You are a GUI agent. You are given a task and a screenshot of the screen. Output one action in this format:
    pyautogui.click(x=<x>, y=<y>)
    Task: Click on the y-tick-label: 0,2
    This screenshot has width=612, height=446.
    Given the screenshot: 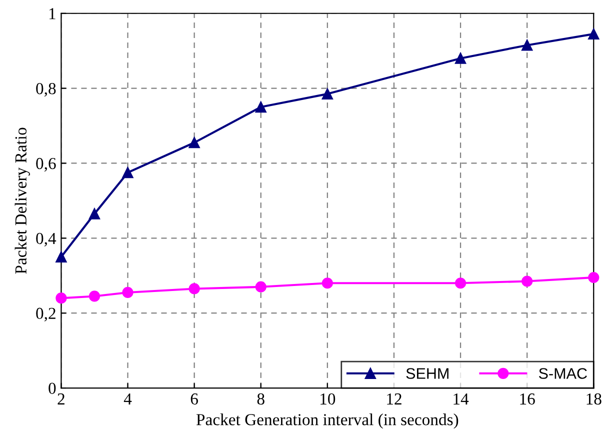 What is the action you would take?
    pyautogui.click(x=46, y=315)
    